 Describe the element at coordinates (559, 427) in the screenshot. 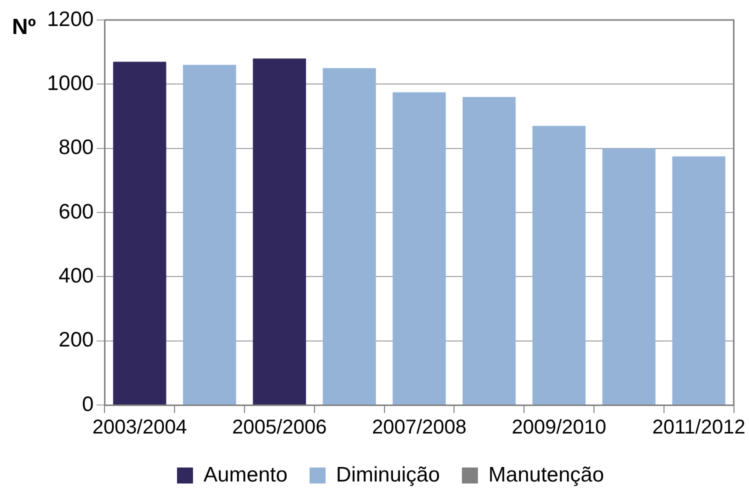

I see `x-tick-label: 2009/2010` at that location.